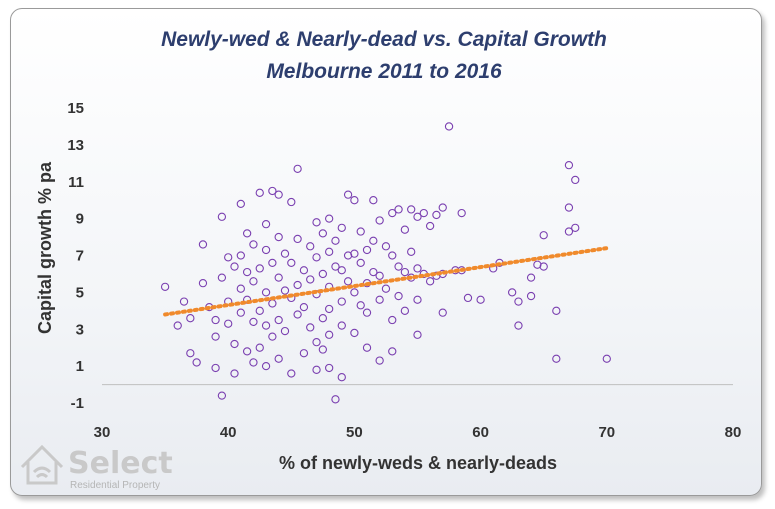  I want to click on trendline, so click(386, 281).